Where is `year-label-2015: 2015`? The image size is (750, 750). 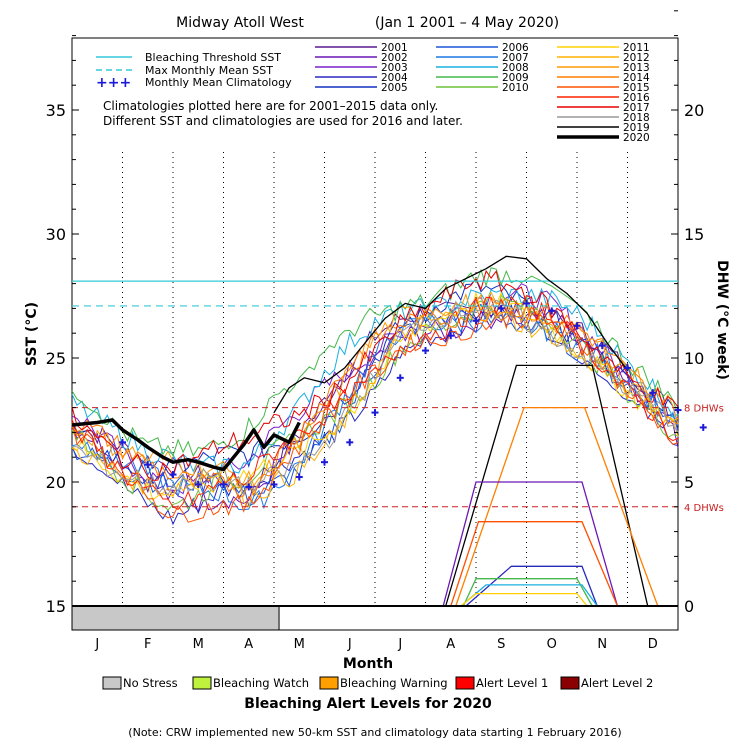 year-label-2015: 2015 is located at coordinates (636, 88).